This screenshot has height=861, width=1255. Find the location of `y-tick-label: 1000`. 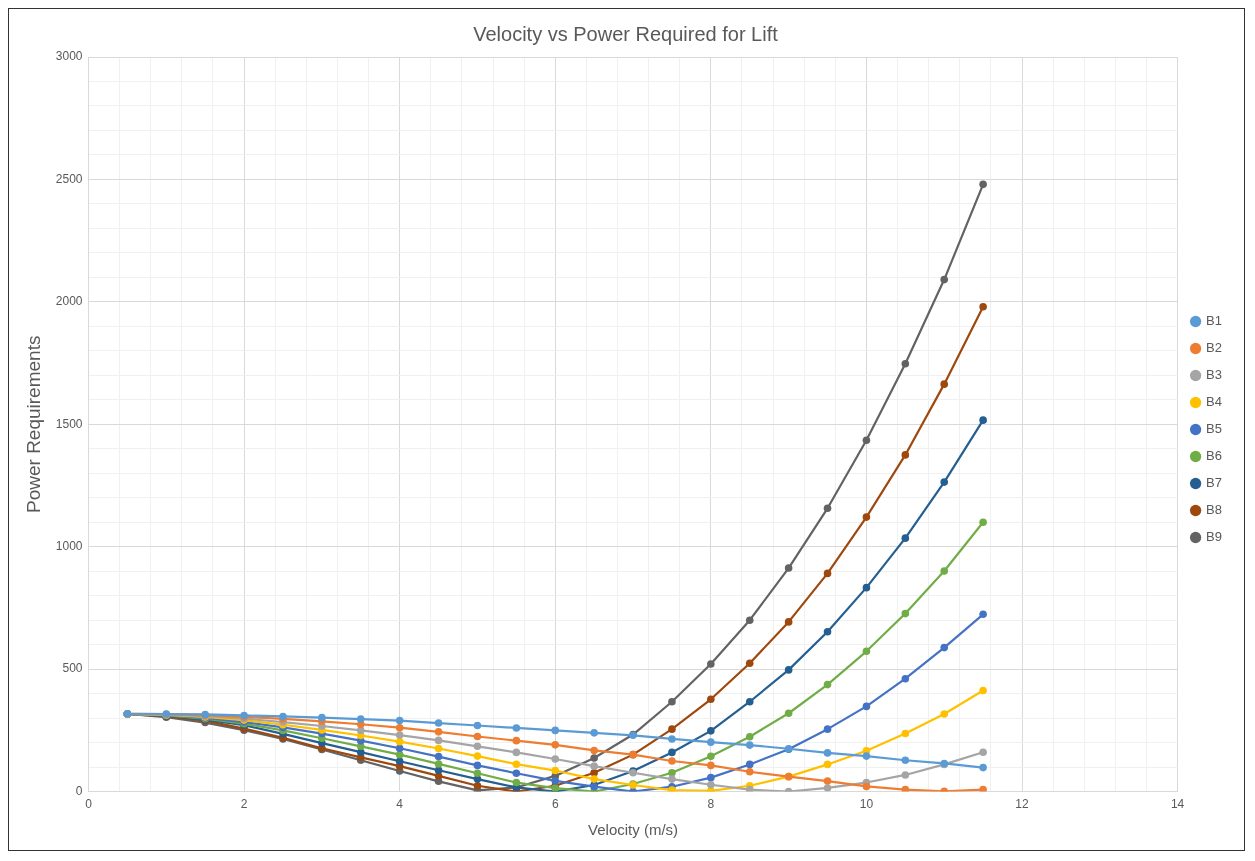

y-tick-label: 1000 is located at coordinates (69, 546).